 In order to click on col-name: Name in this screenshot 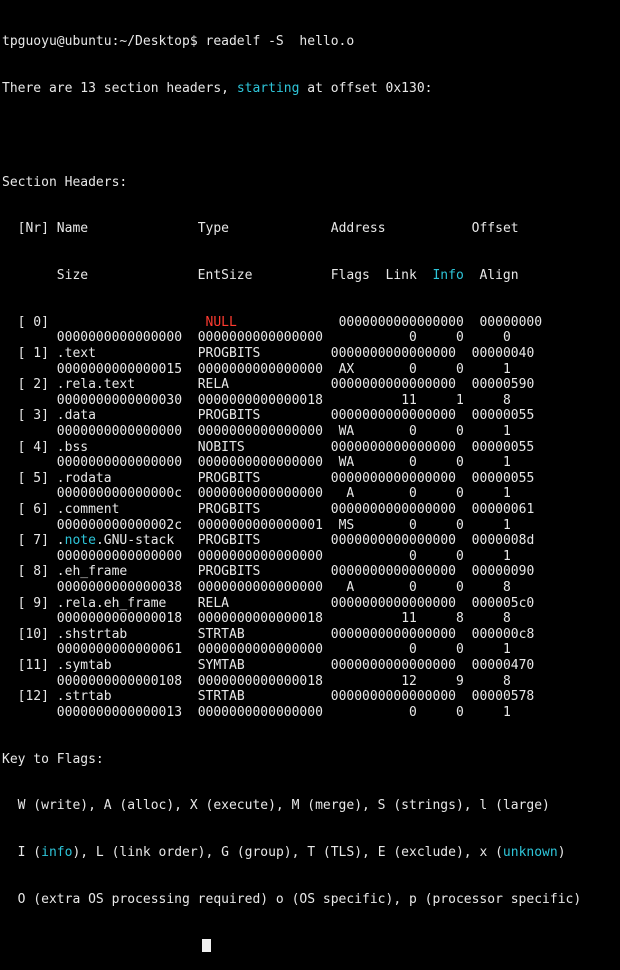, I will do `click(123, 229)`.